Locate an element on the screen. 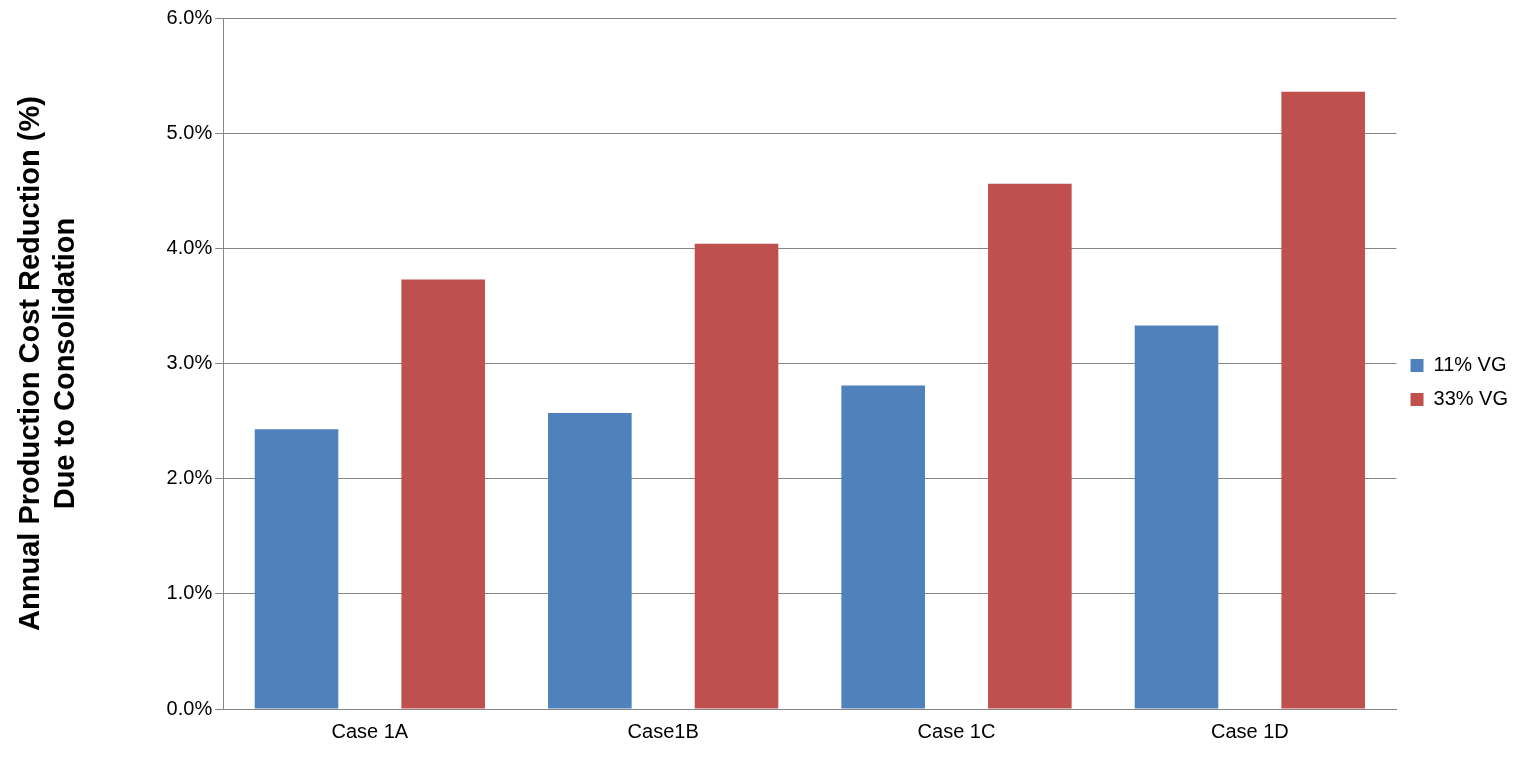 The width and height of the screenshot is (1518, 757). x-tick-label: Case 1C is located at coordinates (956, 730).